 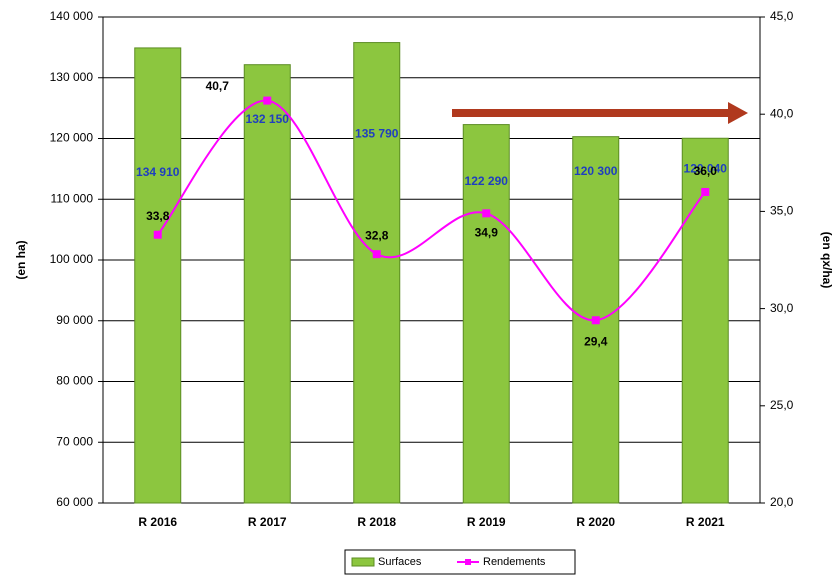 I want to click on y2-tick-label: 40,0, so click(x=782, y=113).